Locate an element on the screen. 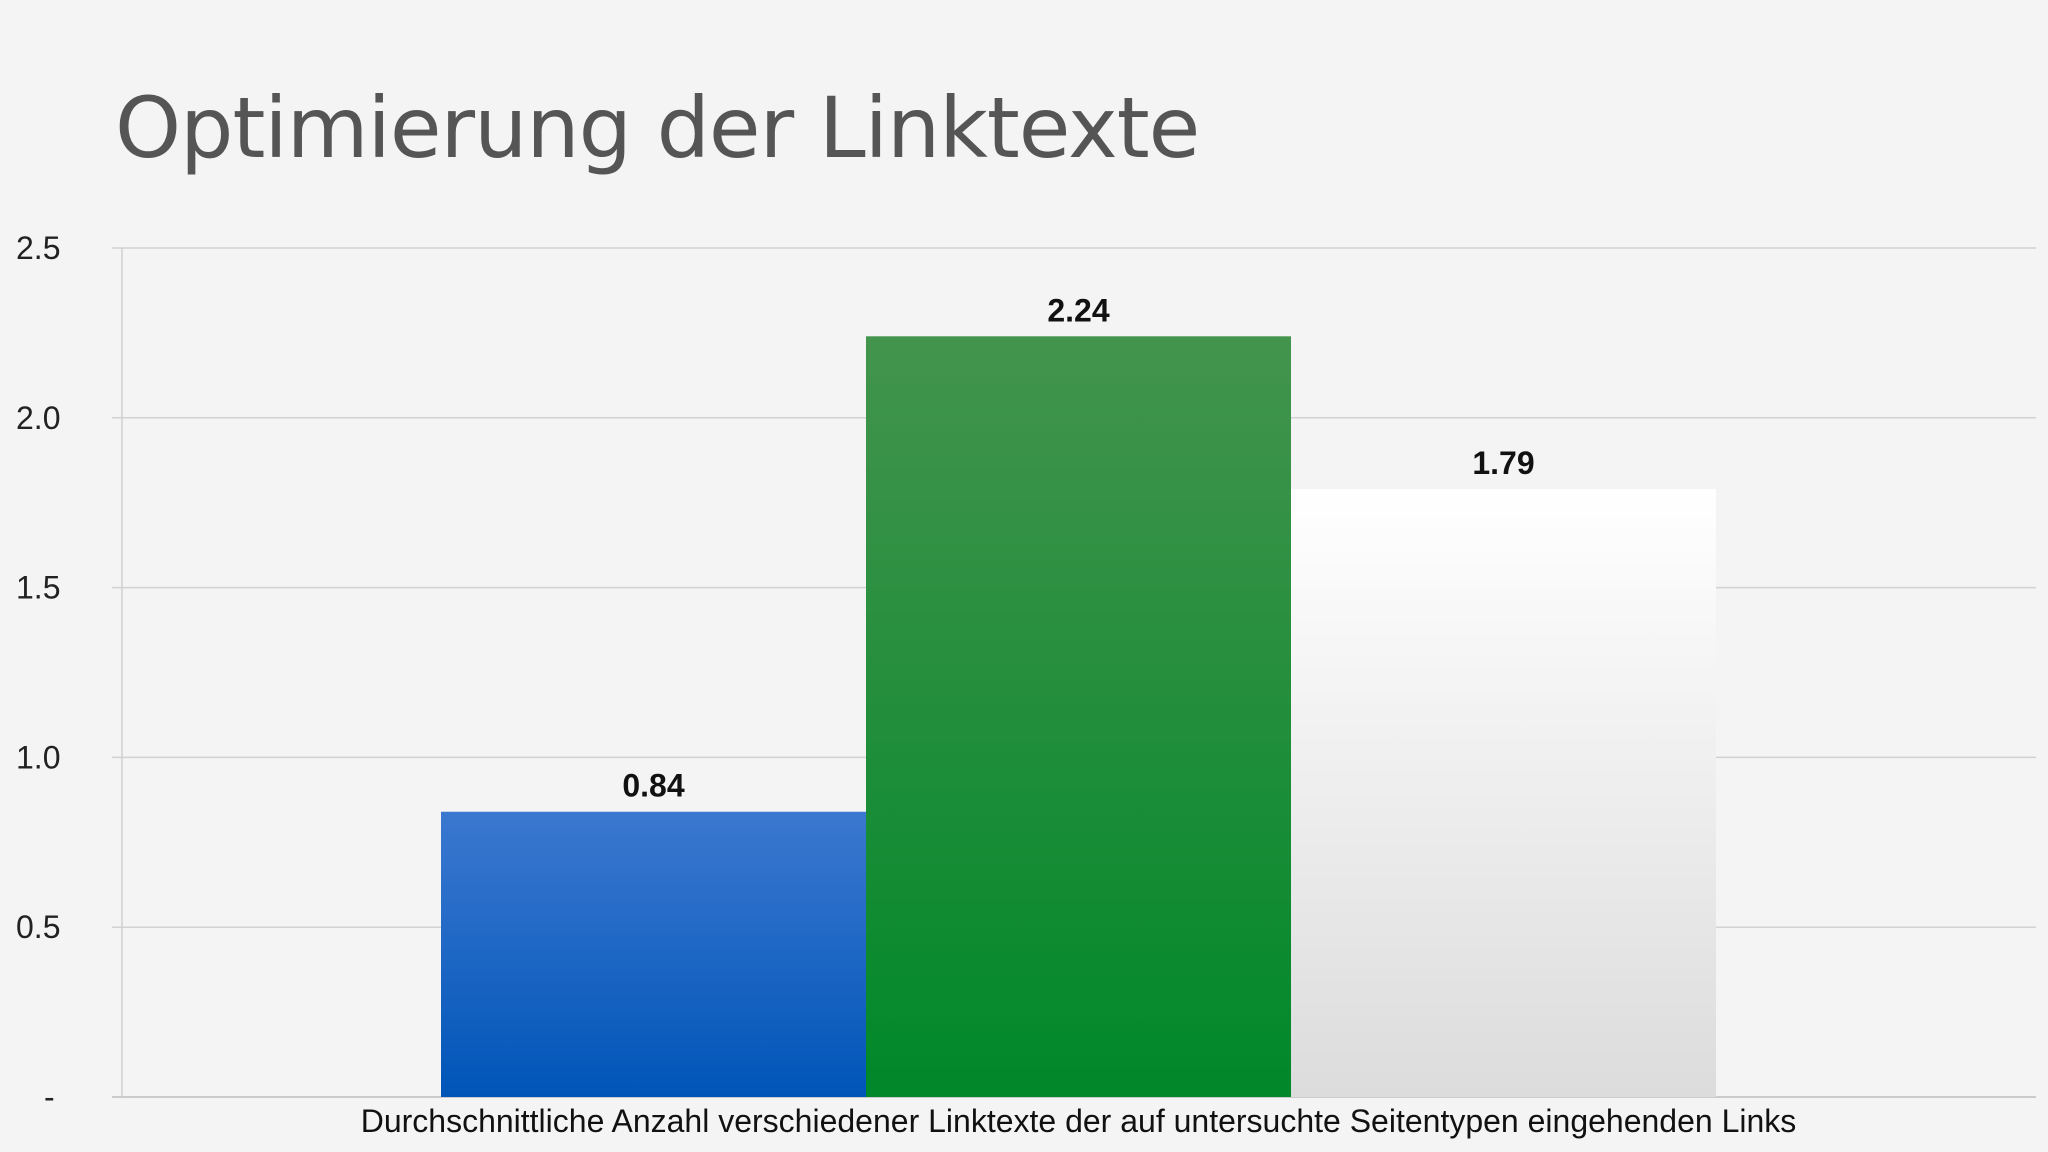 The width and height of the screenshot is (2048, 1152). axes: - 0.5 1.0 1.5 2.0 2.5 is located at coordinates (69, 672).